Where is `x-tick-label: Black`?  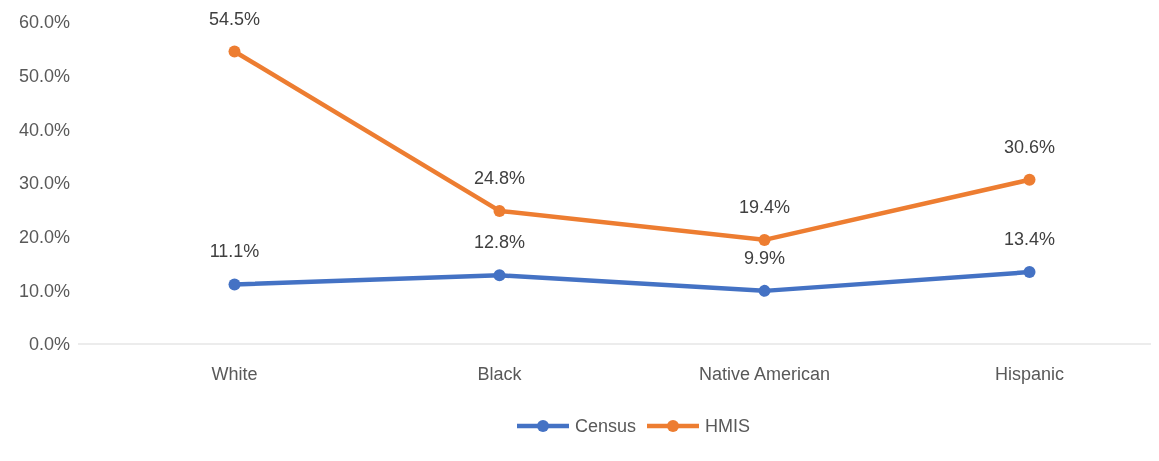 x-tick-label: Black is located at coordinates (500, 374).